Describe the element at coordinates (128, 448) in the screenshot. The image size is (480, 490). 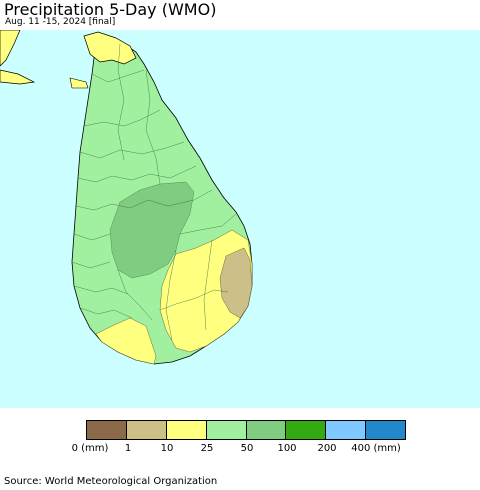
I see `legend-label-1: 1` at that location.